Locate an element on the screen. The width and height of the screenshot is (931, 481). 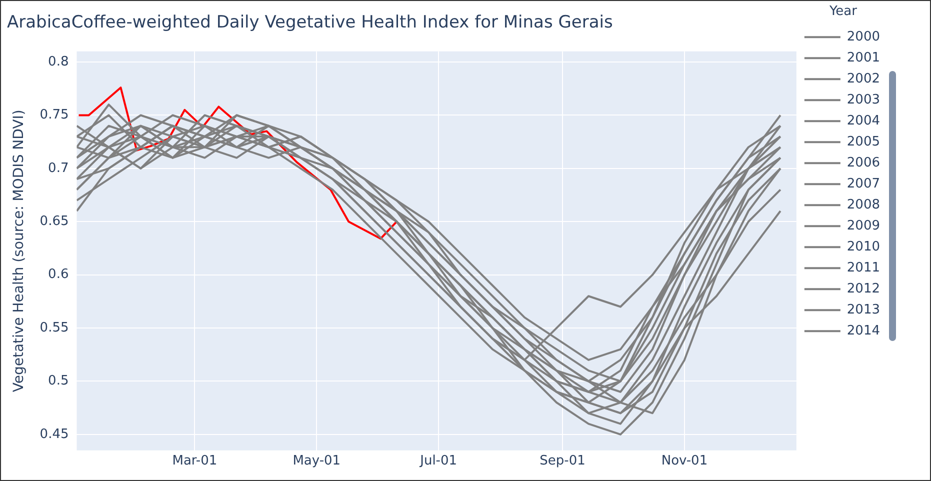
x-tick-label: Jul-01 is located at coordinates (438, 461).